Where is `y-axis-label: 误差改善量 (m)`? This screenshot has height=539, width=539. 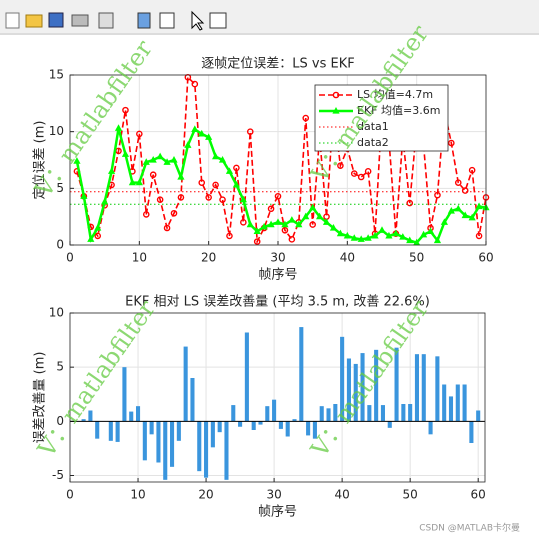 y-axis-label: 误差改善量 (m) is located at coordinates (40, 398).